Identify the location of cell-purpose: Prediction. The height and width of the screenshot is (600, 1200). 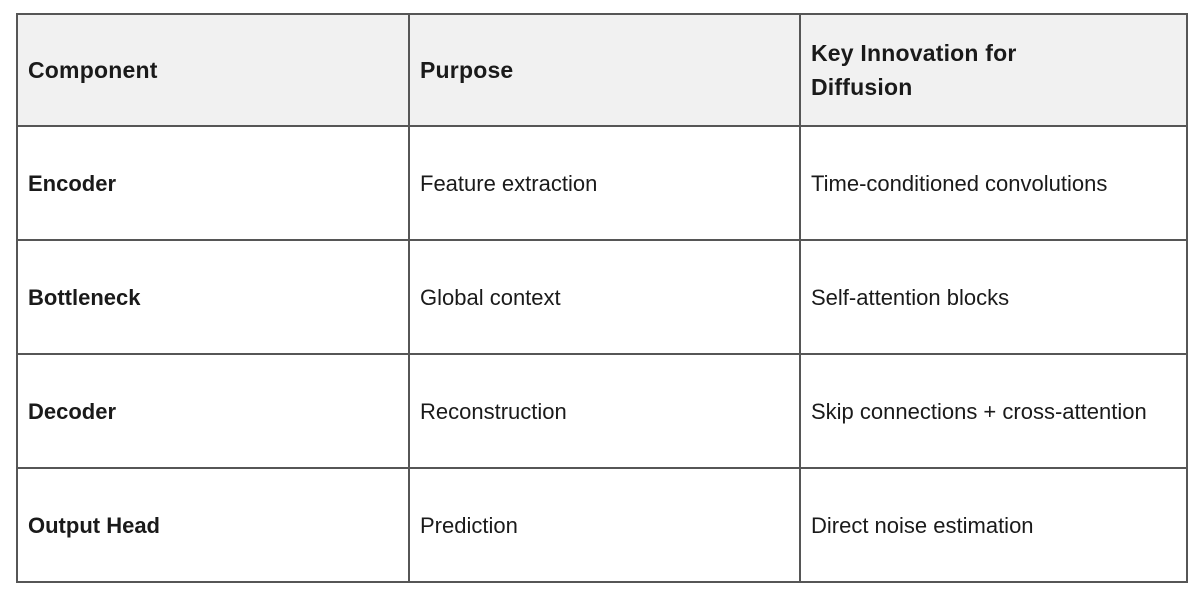
(604, 525).